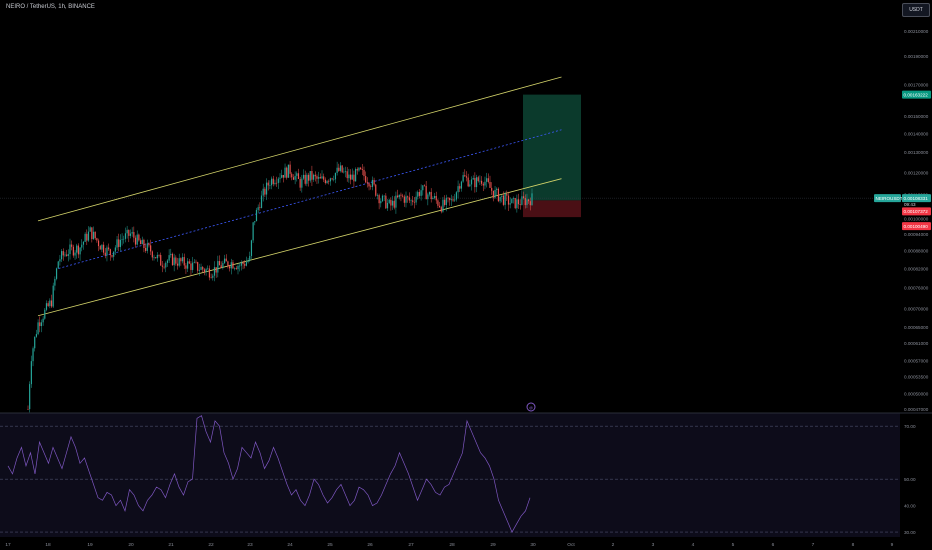  I want to click on time-tick-label: 20, so click(131, 545).